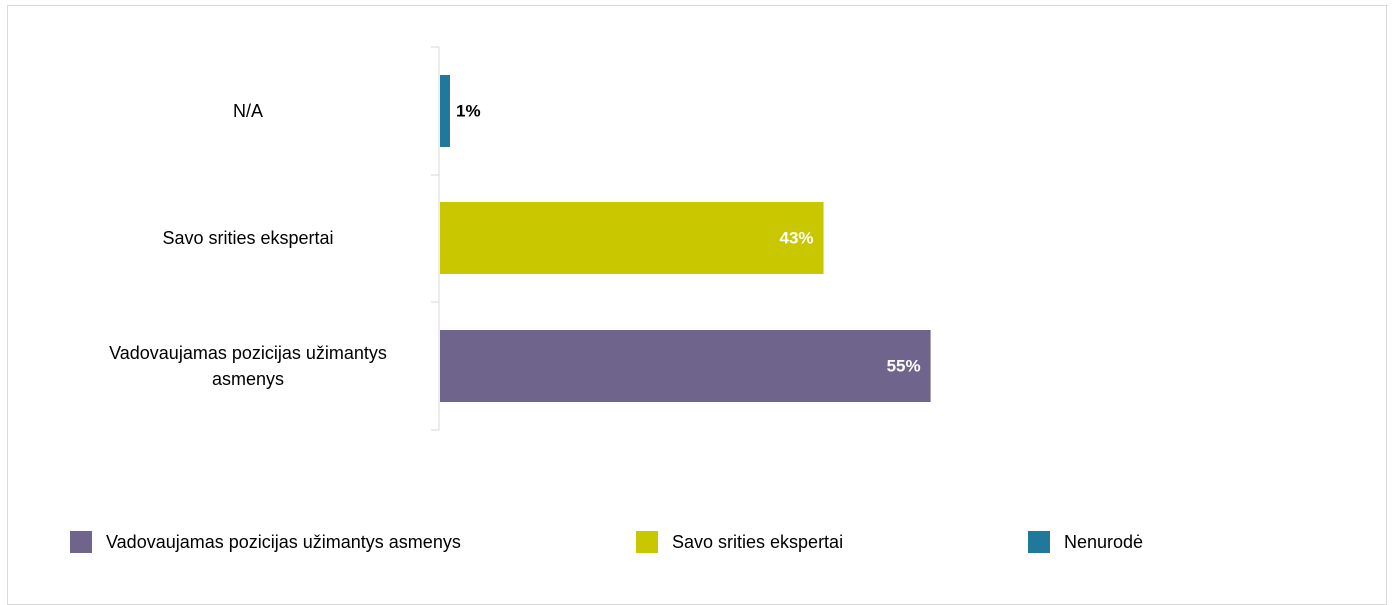 This screenshot has width=1395, height=605. What do you see at coordinates (435, 238) in the screenshot?
I see `y-axis` at bounding box center [435, 238].